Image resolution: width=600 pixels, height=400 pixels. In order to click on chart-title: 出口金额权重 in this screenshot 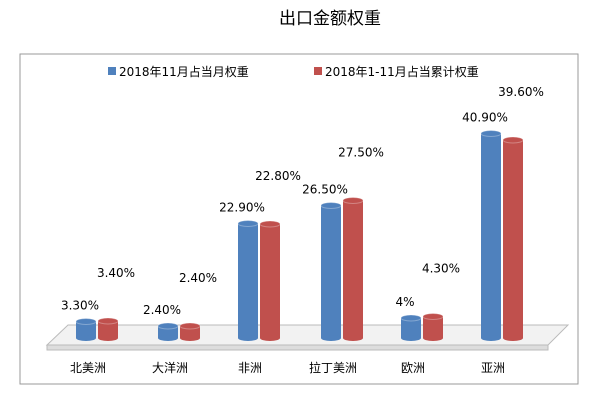, I will do `click(330, 19)`.